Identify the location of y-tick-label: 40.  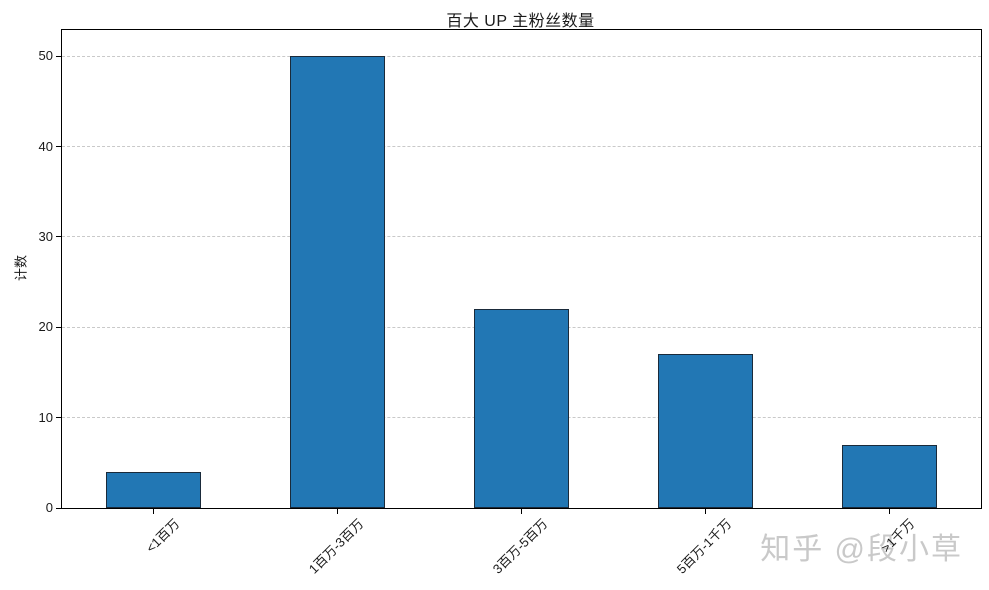
(45, 146).